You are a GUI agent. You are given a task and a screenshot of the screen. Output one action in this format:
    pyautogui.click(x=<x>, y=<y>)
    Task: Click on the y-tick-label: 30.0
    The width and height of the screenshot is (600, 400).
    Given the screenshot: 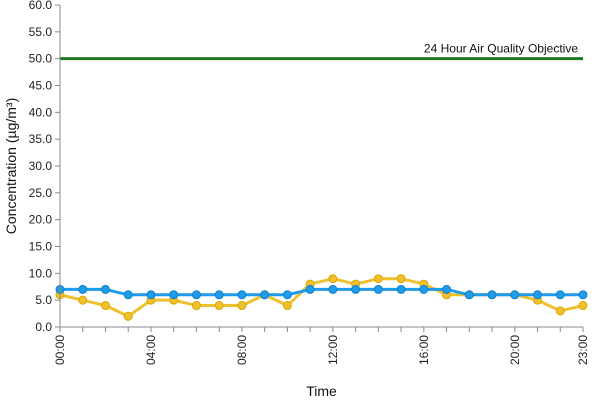 What is the action you would take?
    pyautogui.click(x=41, y=166)
    